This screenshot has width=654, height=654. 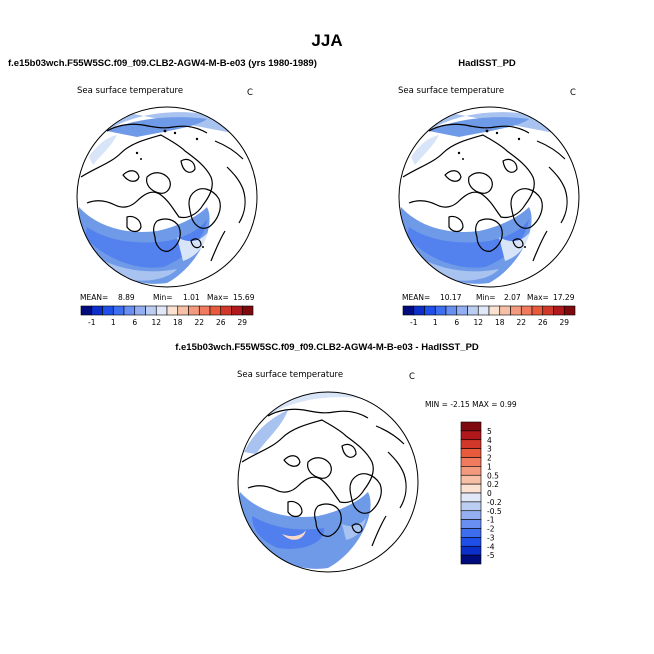 I want to click on colorbar-label: 0.2, so click(x=493, y=484).